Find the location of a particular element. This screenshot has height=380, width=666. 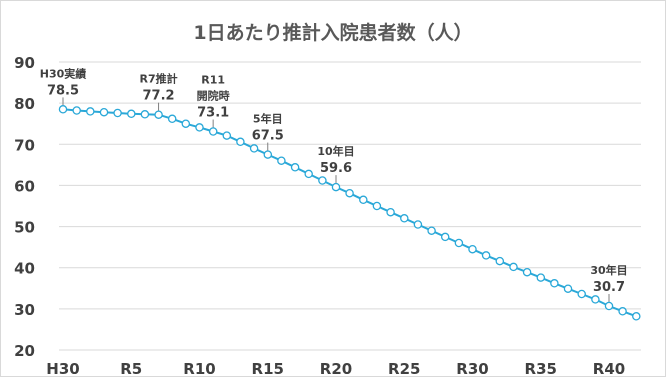

data-point-2022 is located at coordinates (117, 113).